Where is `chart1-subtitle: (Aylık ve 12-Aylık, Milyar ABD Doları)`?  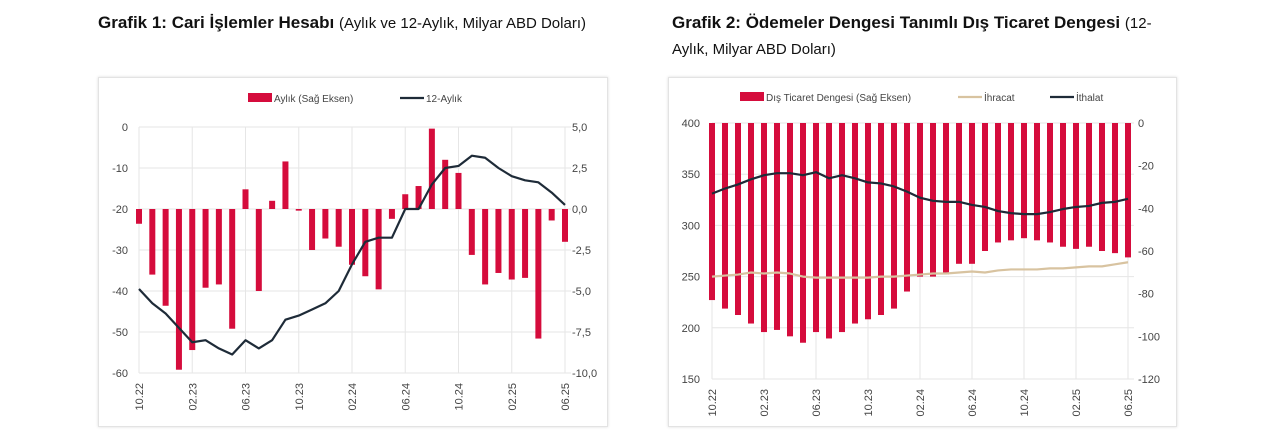
chart1-subtitle: (Aylık ve 12-Aylık, Milyar ABD Doları) is located at coordinates (462, 23).